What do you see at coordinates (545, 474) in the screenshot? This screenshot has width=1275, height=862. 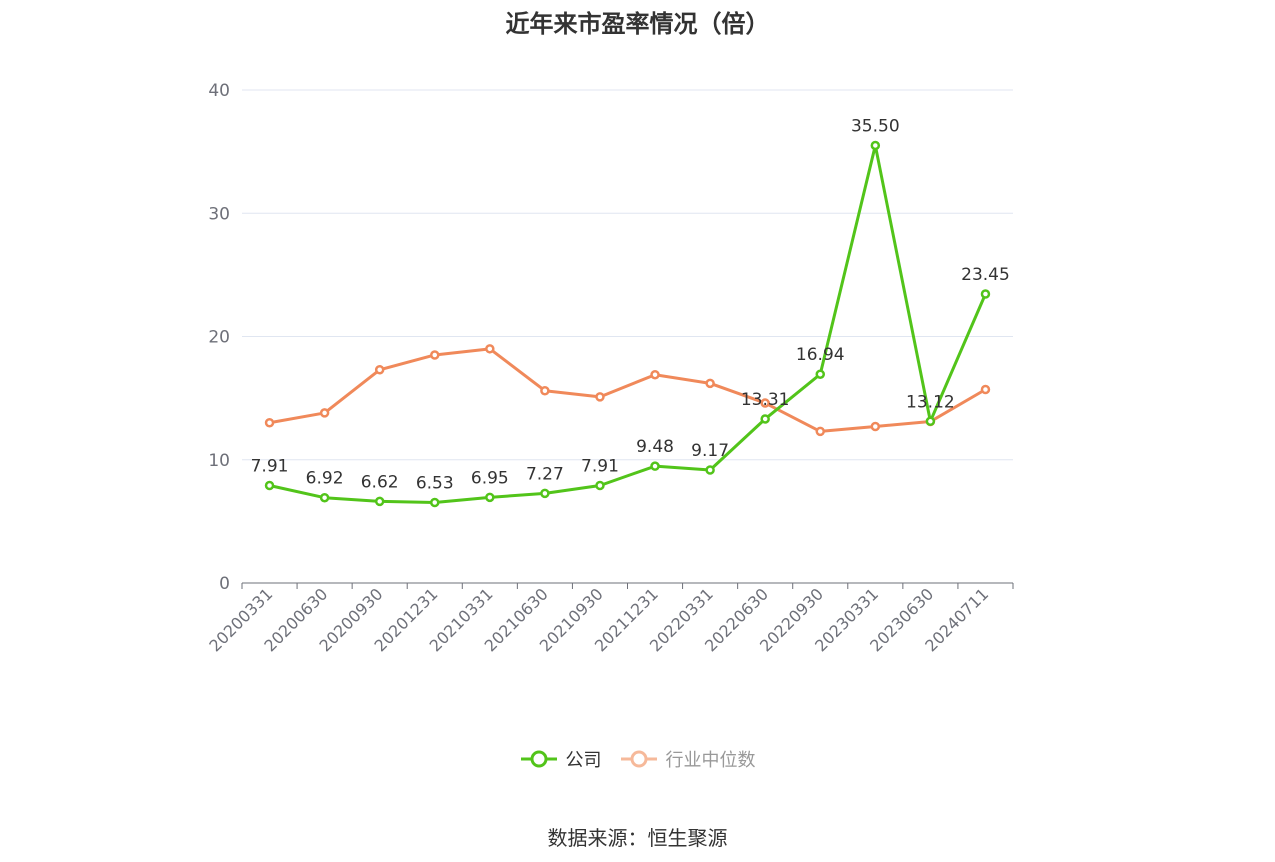 I see `data-label: 7.27` at bounding box center [545, 474].